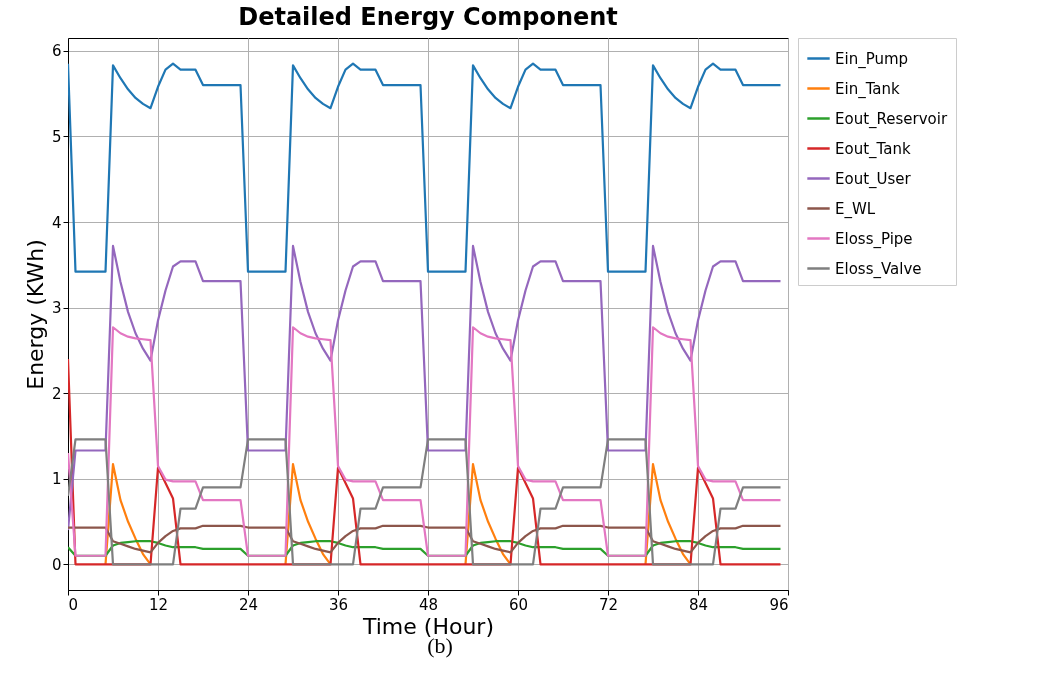  Describe the element at coordinates (873, 149) in the screenshot. I see `legend-label: Eout_Tank` at that location.